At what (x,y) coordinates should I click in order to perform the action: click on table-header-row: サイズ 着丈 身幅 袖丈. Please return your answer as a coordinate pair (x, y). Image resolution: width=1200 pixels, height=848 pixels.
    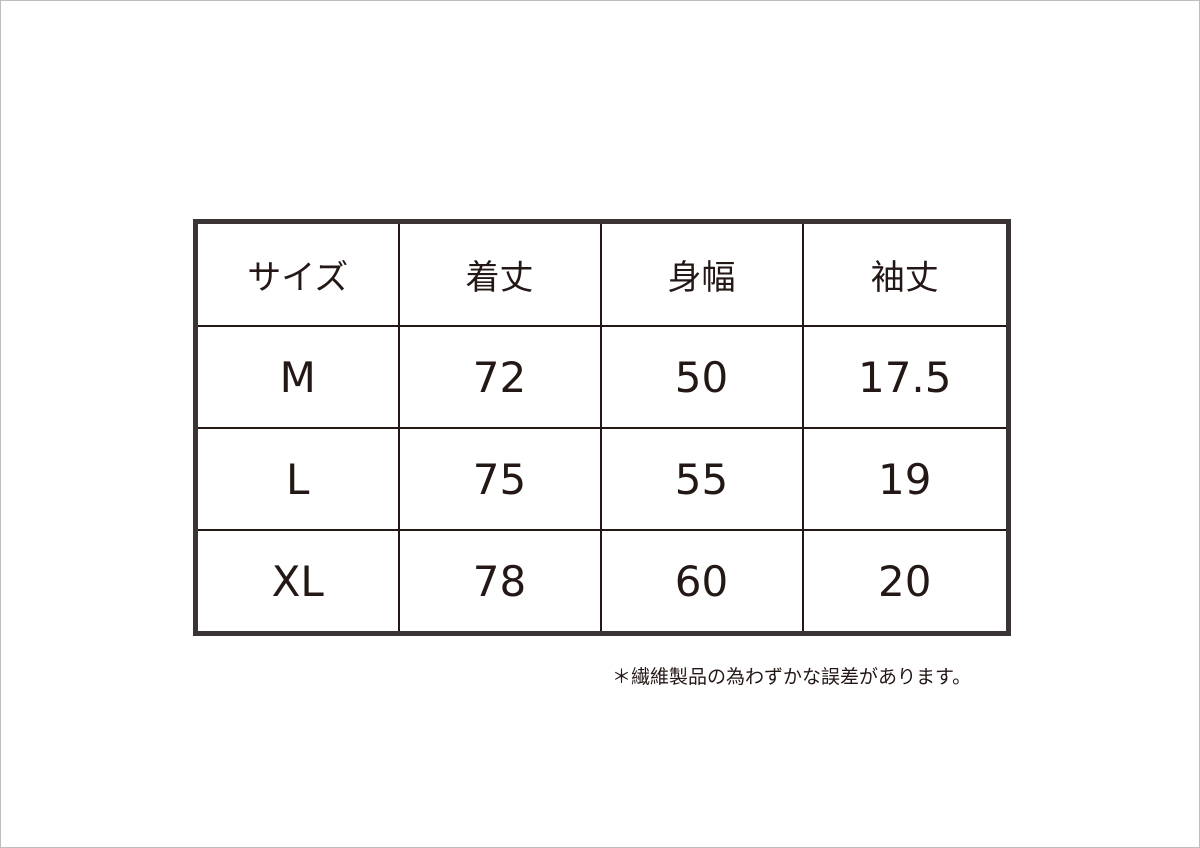
    Looking at the image, I should click on (602, 273).